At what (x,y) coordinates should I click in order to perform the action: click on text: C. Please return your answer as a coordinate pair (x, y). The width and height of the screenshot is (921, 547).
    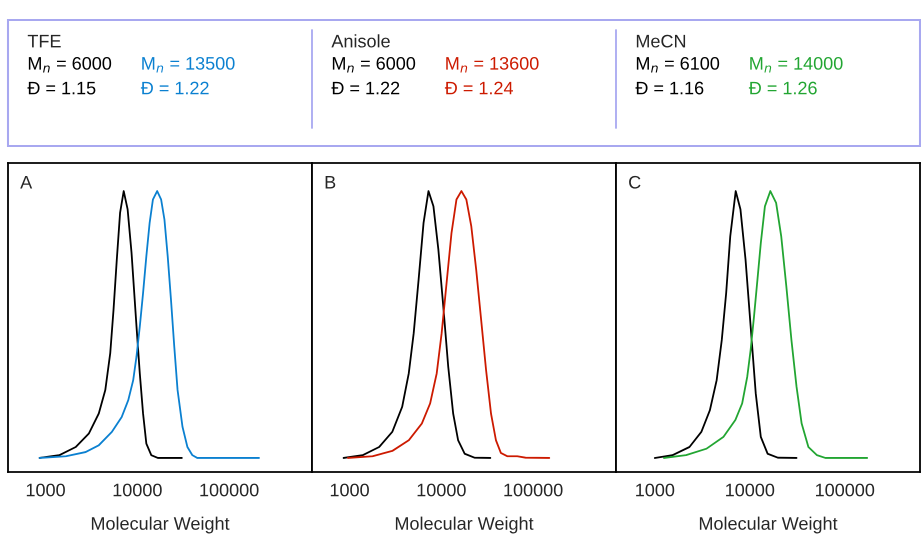
    Looking at the image, I should click on (635, 182).